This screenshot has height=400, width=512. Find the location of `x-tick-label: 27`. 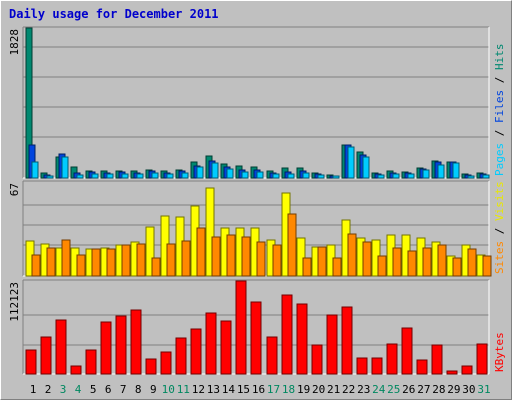

x-tick-label: 27 is located at coordinates (423, 389).